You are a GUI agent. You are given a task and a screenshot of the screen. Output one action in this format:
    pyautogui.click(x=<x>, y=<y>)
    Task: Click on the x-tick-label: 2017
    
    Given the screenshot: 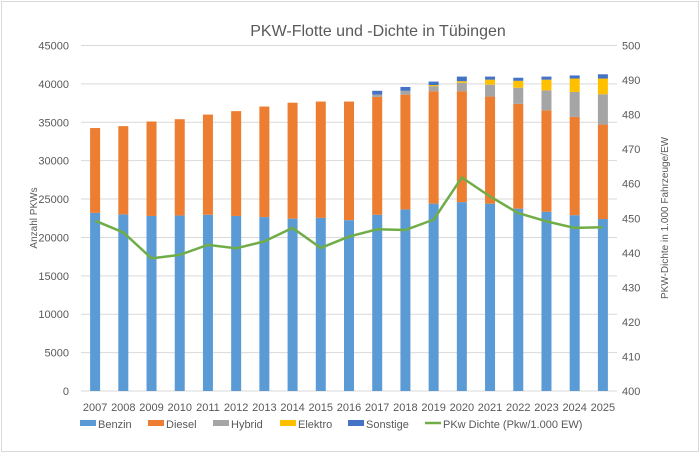 What is the action you would take?
    pyautogui.click(x=377, y=408)
    